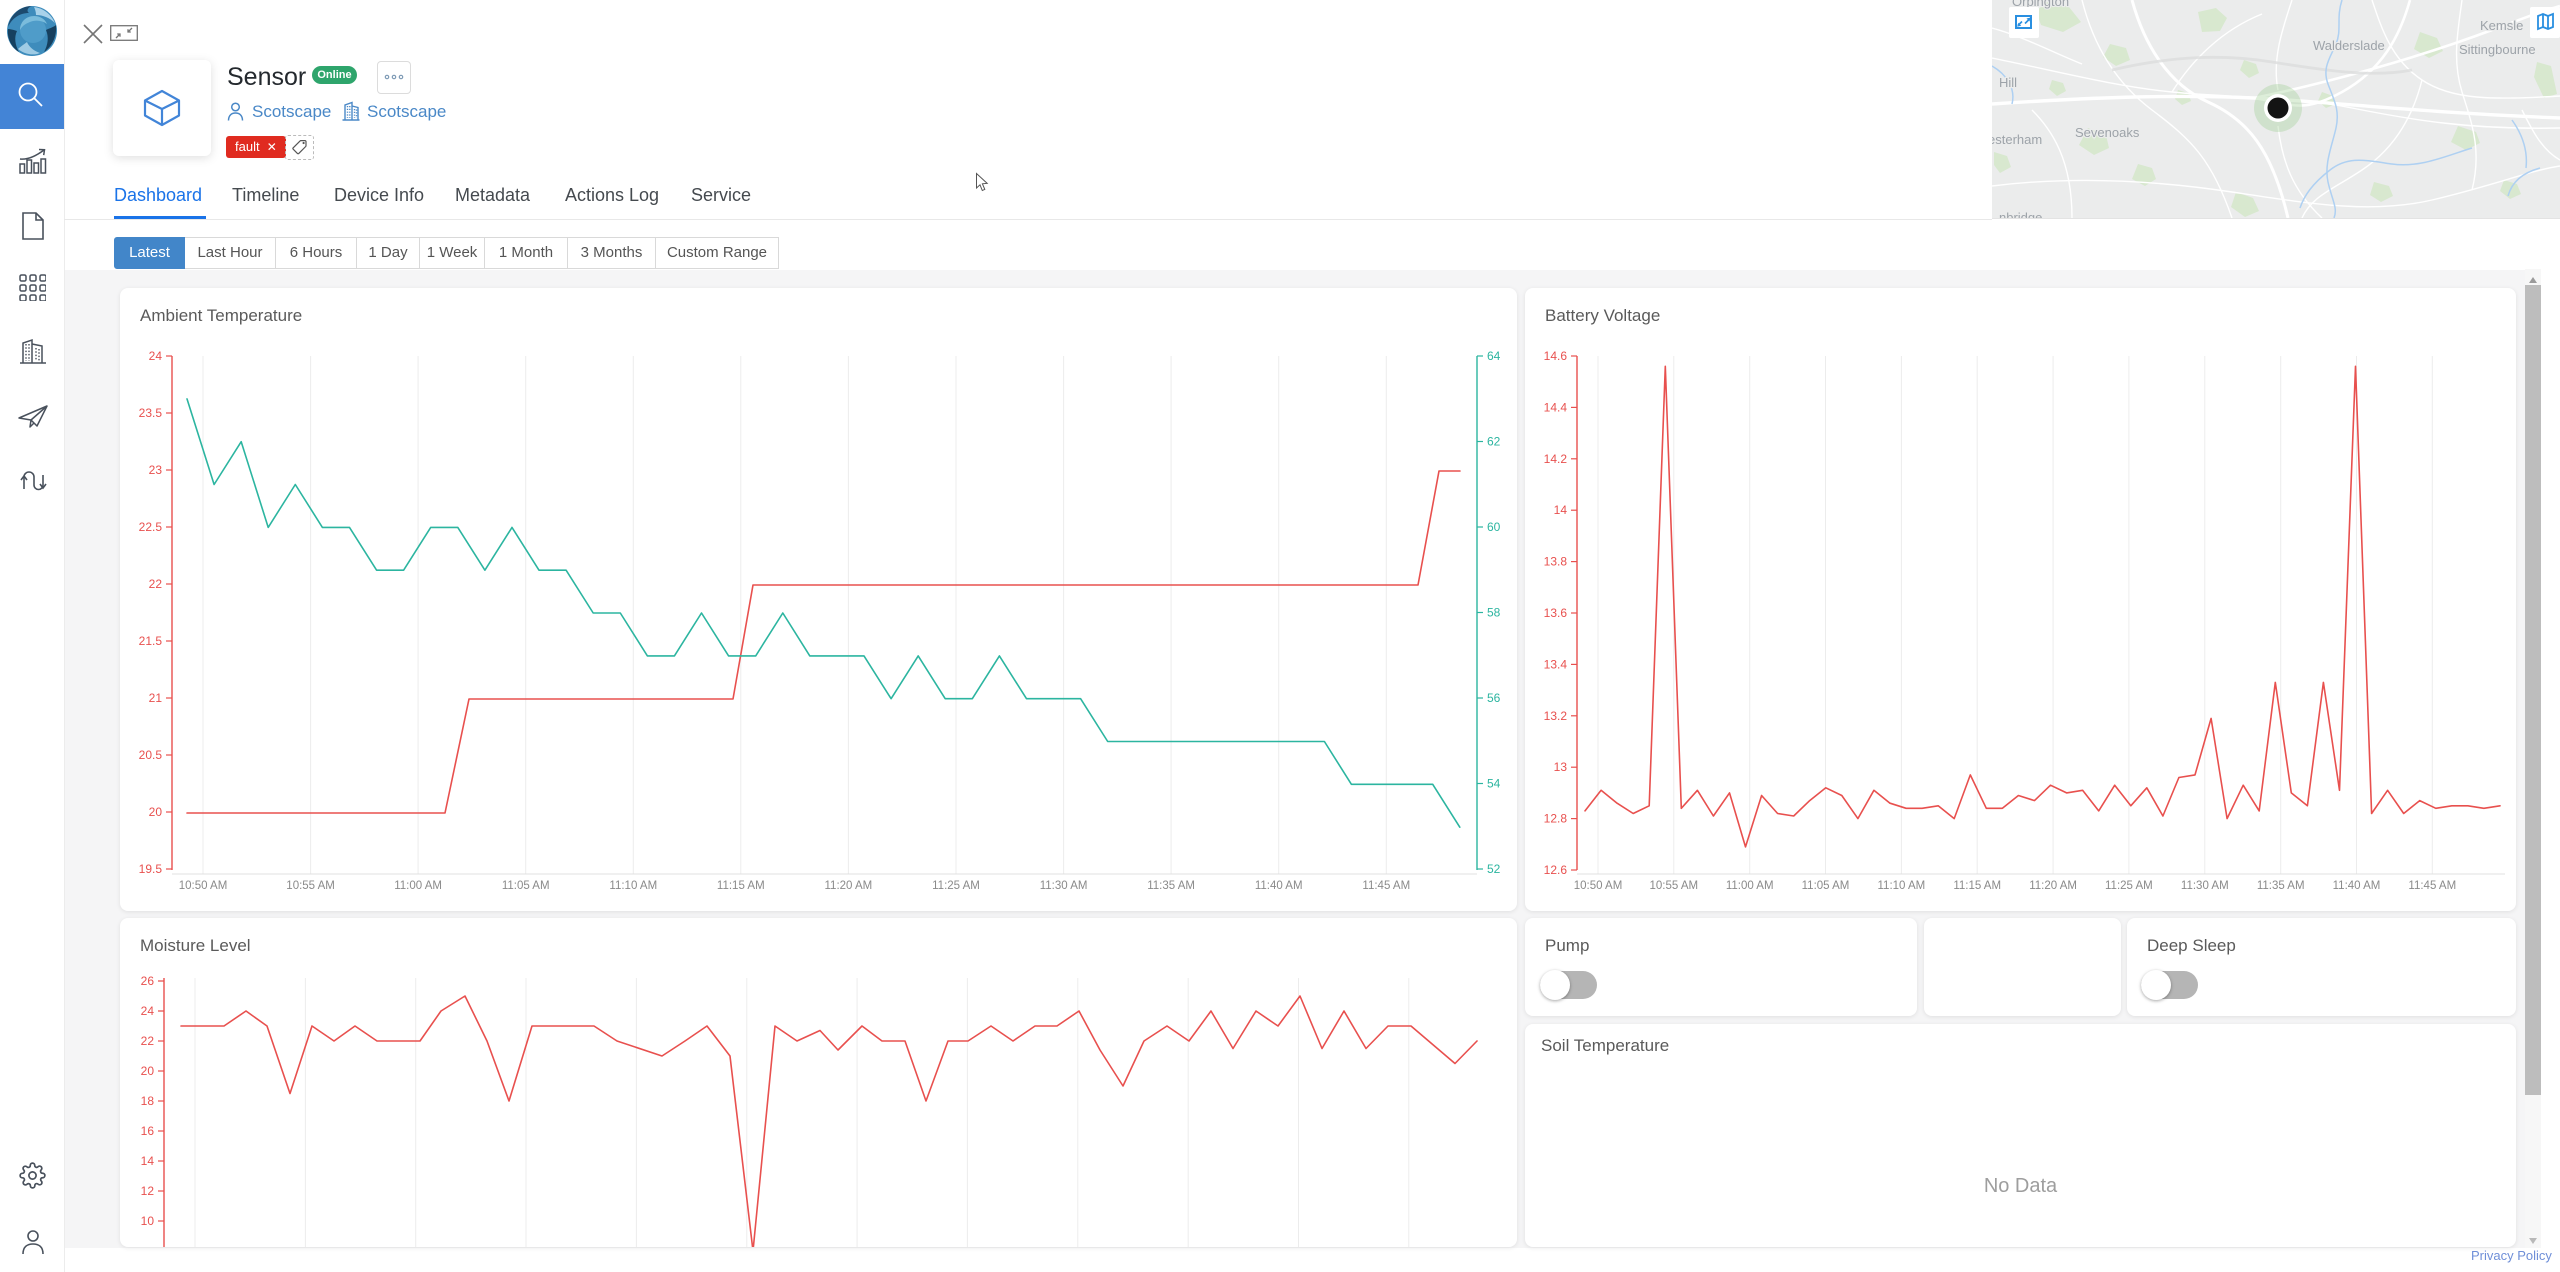  I want to click on svg-text: 12, so click(148, 1191).